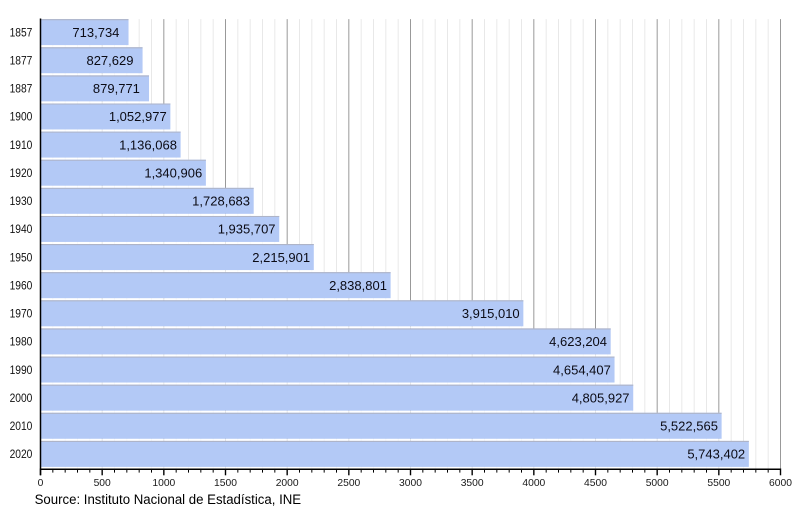 Image resolution: width=800 pixels, height=508 pixels. Describe the element at coordinates (21, 427) in the screenshot. I see `svg-text: 2010` at that location.